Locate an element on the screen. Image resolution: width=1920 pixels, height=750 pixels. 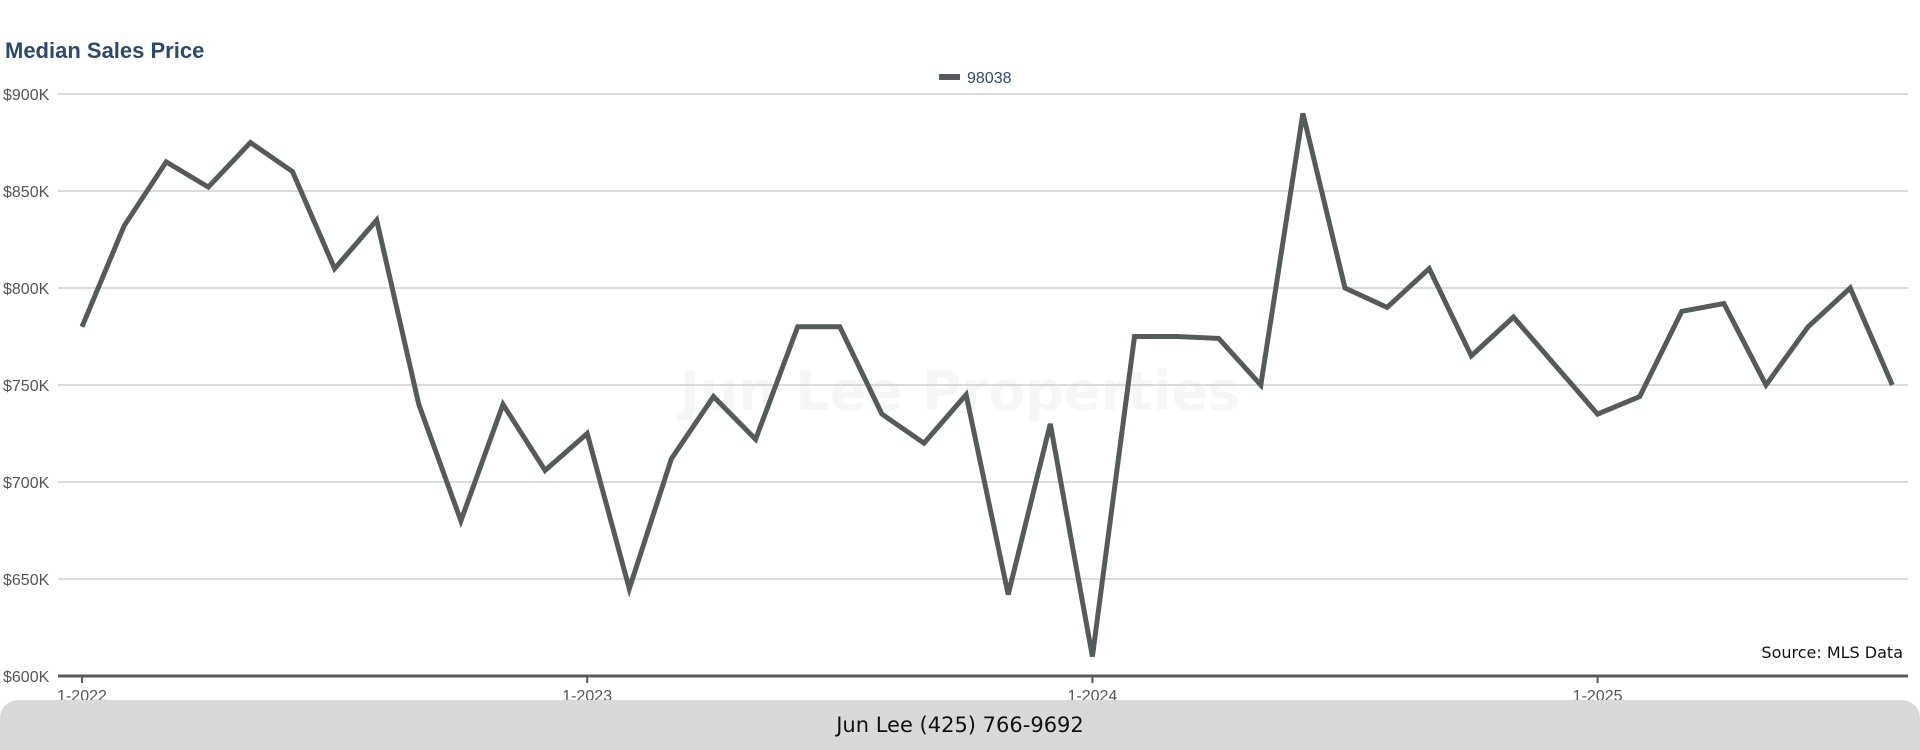
y-tick-label: $850K is located at coordinates (26, 192).